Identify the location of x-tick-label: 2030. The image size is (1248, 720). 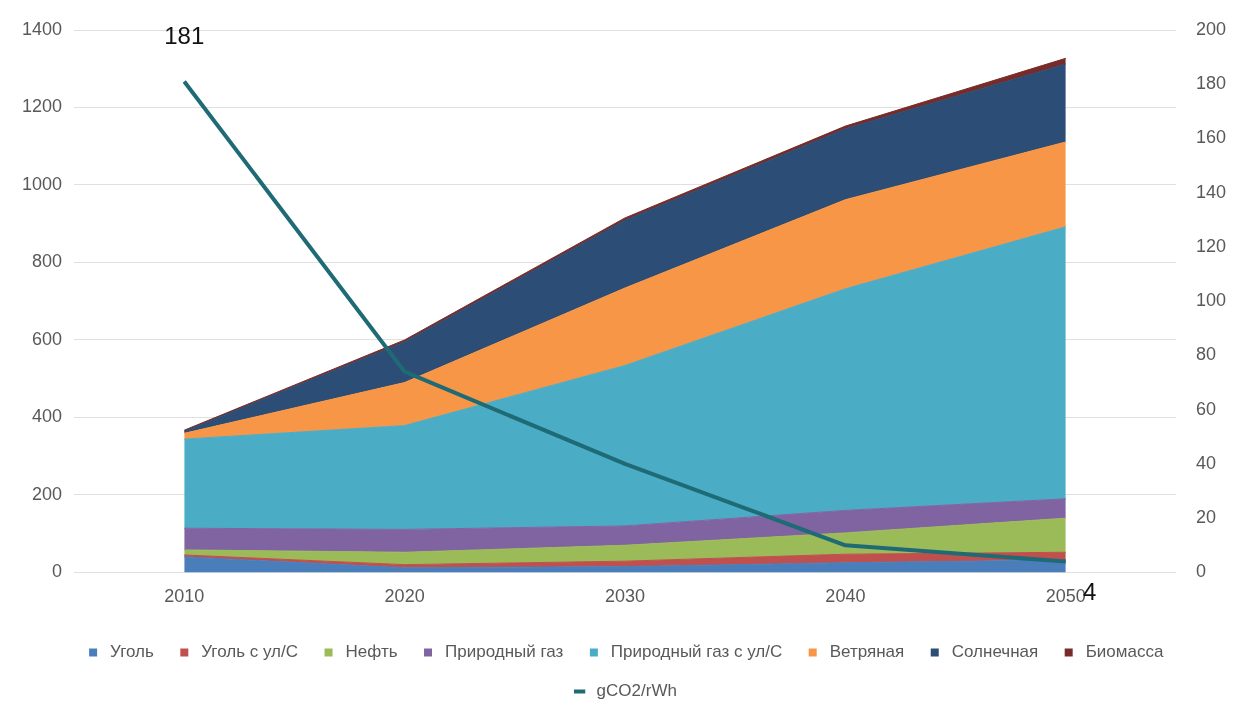
(625, 596).